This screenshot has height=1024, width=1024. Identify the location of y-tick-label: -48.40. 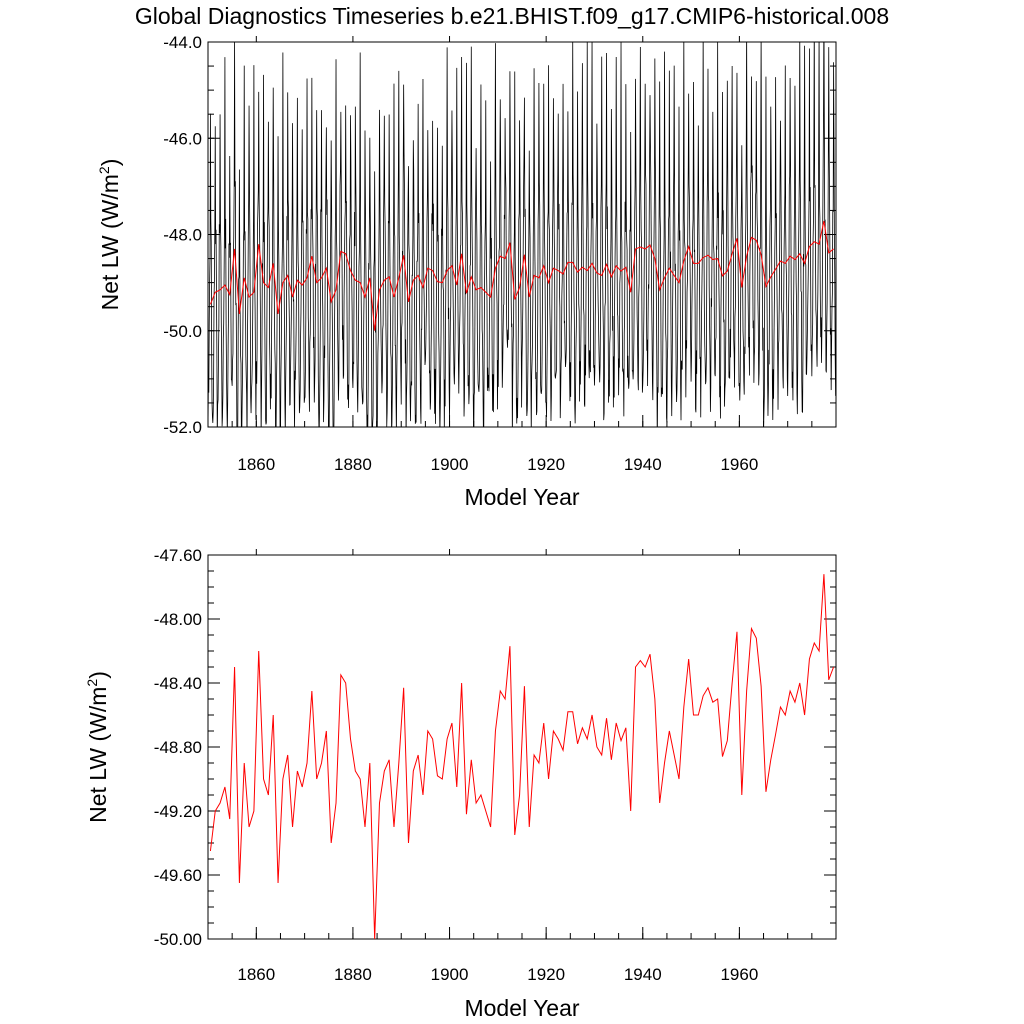
(178, 683).